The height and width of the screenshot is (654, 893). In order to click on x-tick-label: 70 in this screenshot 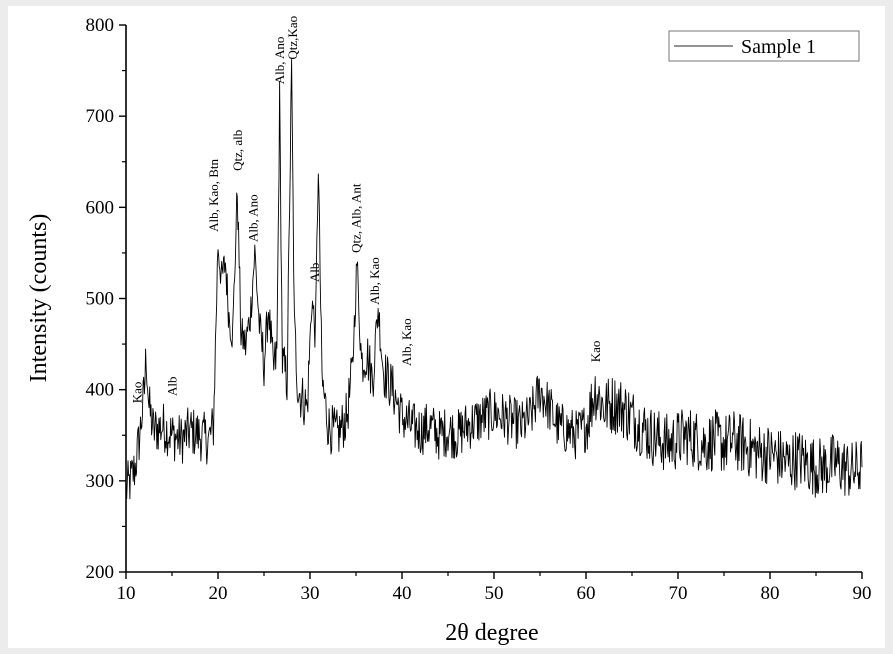, I will do `click(678, 593)`.